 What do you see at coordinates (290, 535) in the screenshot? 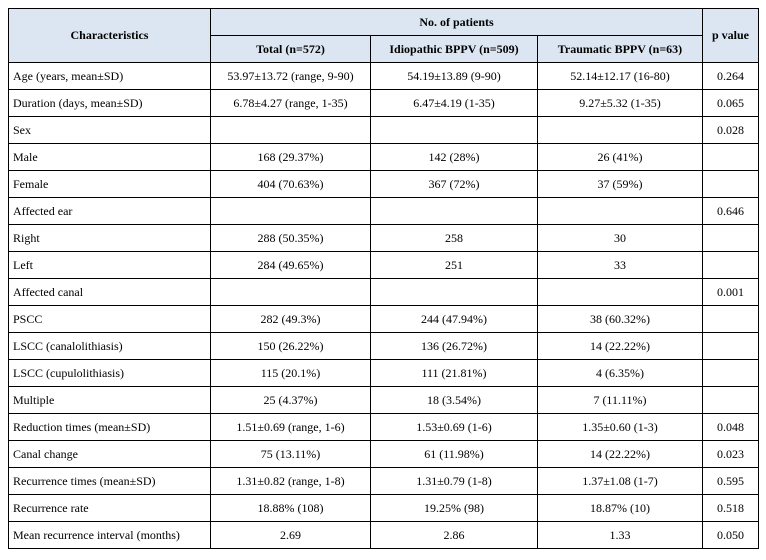
I see `table-cell: 2.69` at bounding box center [290, 535].